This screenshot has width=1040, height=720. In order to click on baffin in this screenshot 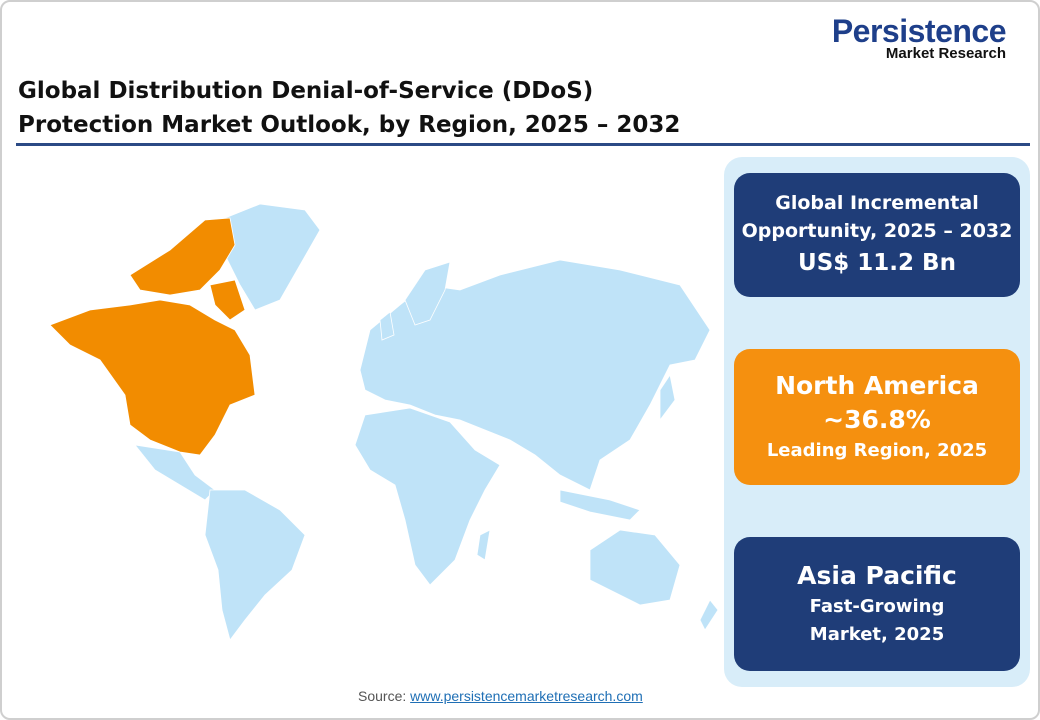, I will do `click(227, 300)`.